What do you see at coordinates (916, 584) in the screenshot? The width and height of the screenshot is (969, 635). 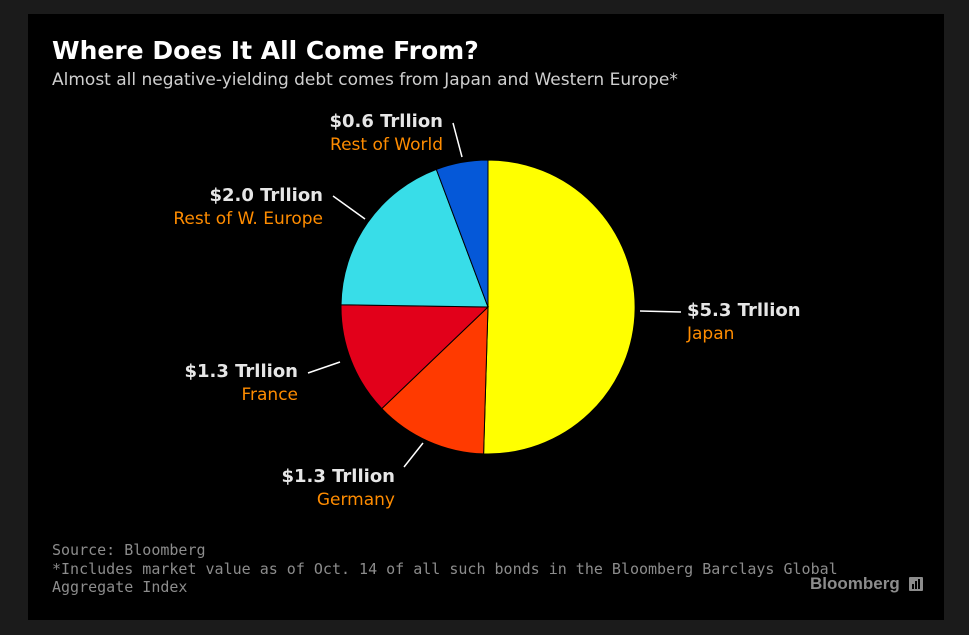 I see `bloomberg-chart-icon` at bounding box center [916, 584].